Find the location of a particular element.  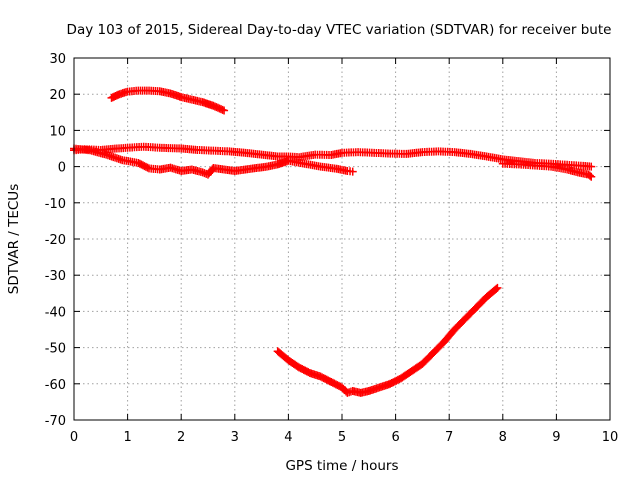

x-tick-label: 1 is located at coordinates (127, 437).